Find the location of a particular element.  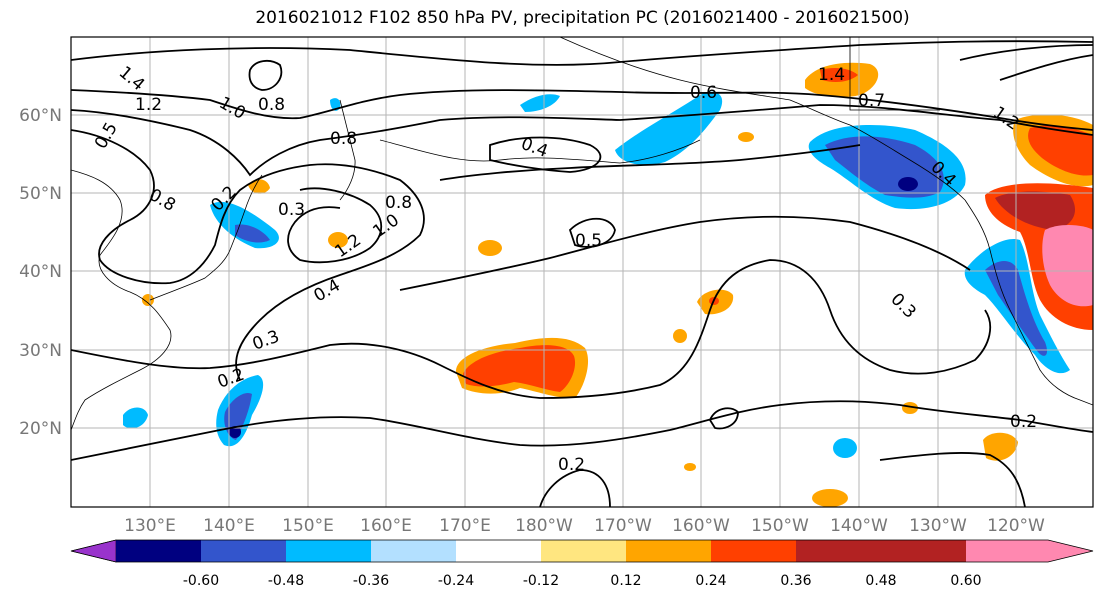

coastline-aleutians is located at coordinates (540, 151).